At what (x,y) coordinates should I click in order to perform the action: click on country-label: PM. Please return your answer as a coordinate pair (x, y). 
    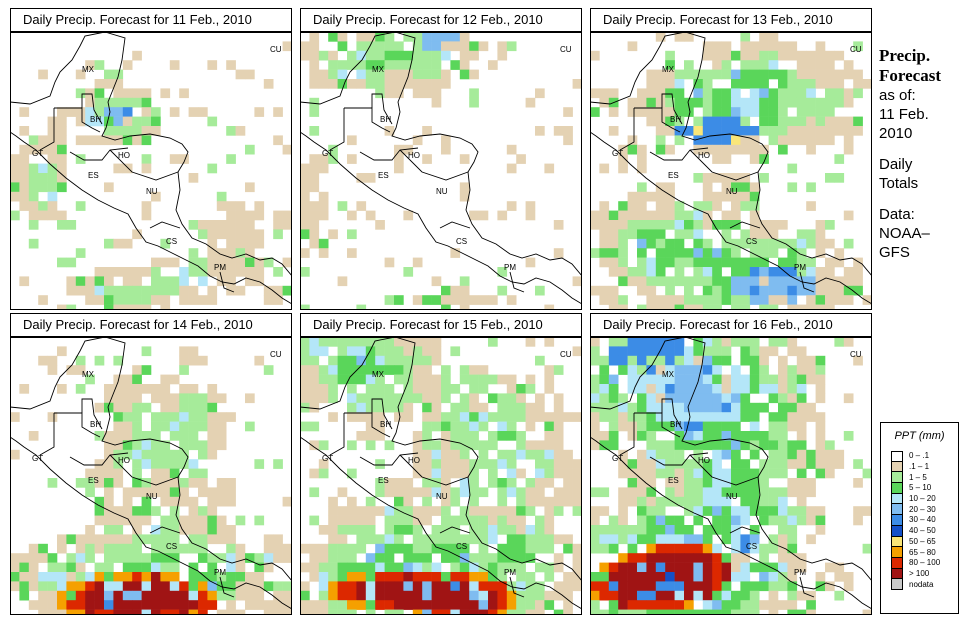
    Looking at the image, I should click on (510, 572).